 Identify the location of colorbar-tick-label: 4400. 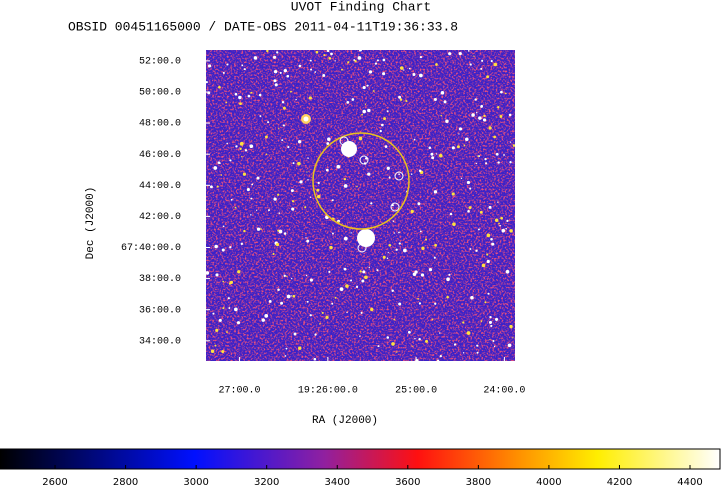
(689, 482).